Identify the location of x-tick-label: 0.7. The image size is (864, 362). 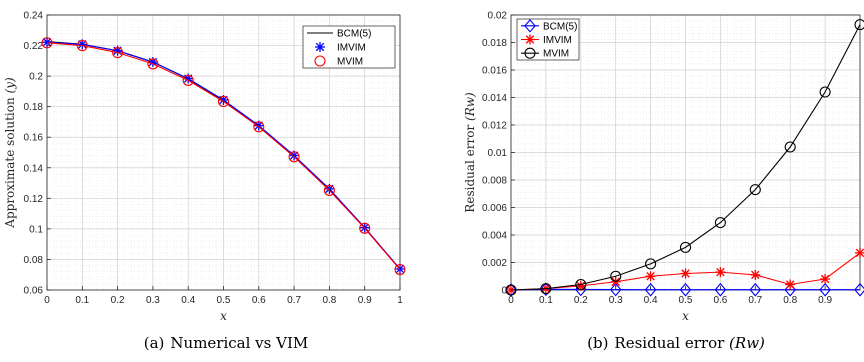
(755, 300).